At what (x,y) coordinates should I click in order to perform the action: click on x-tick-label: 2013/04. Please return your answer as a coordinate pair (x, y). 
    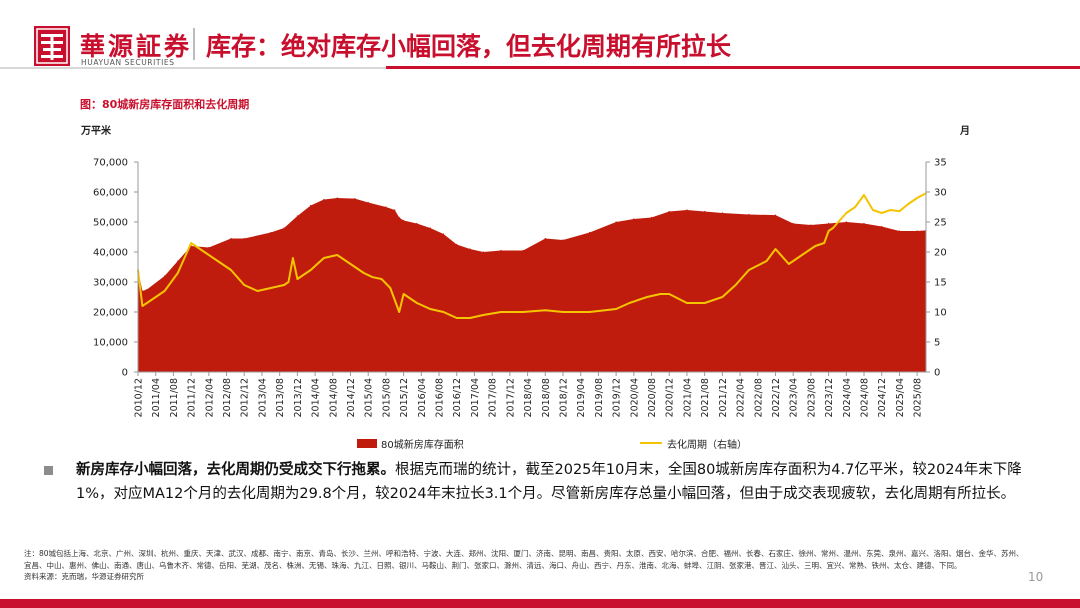
    Looking at the image, I should click on (263, 397).